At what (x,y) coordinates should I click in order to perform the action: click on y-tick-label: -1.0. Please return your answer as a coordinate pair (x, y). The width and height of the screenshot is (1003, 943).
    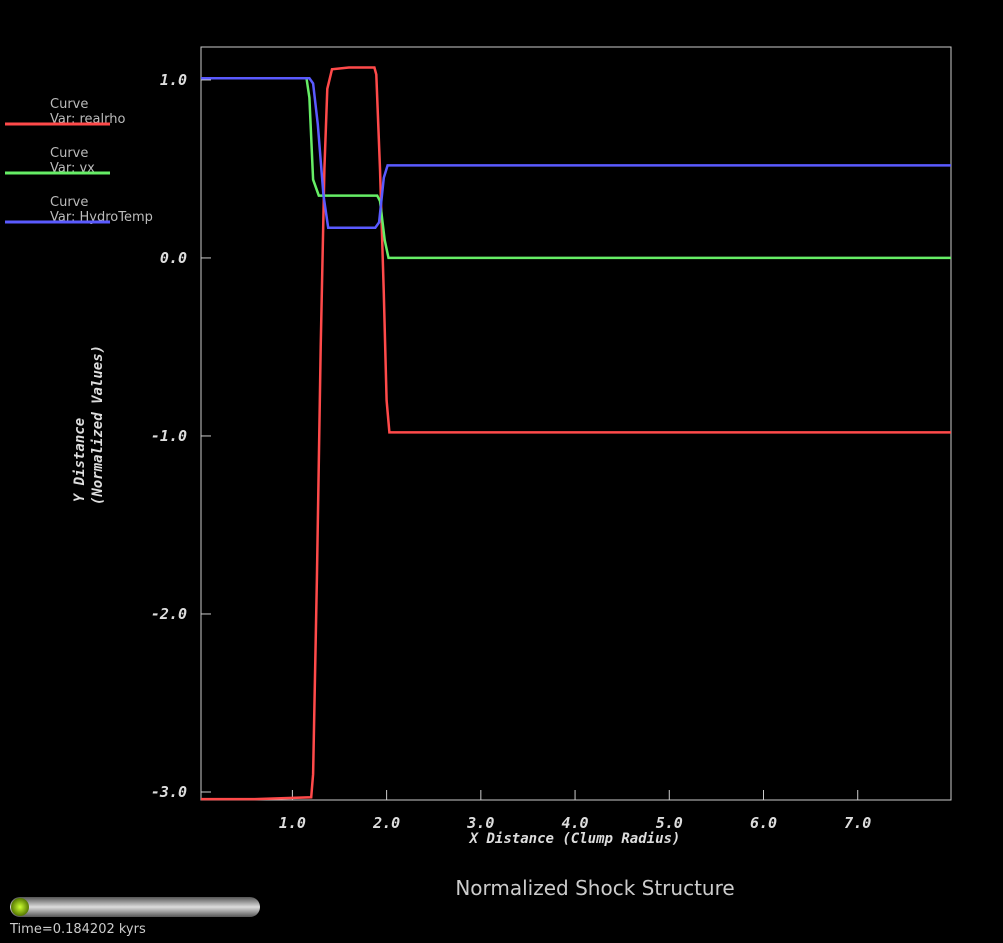
    Looking at the image, I should click on (169, 436).